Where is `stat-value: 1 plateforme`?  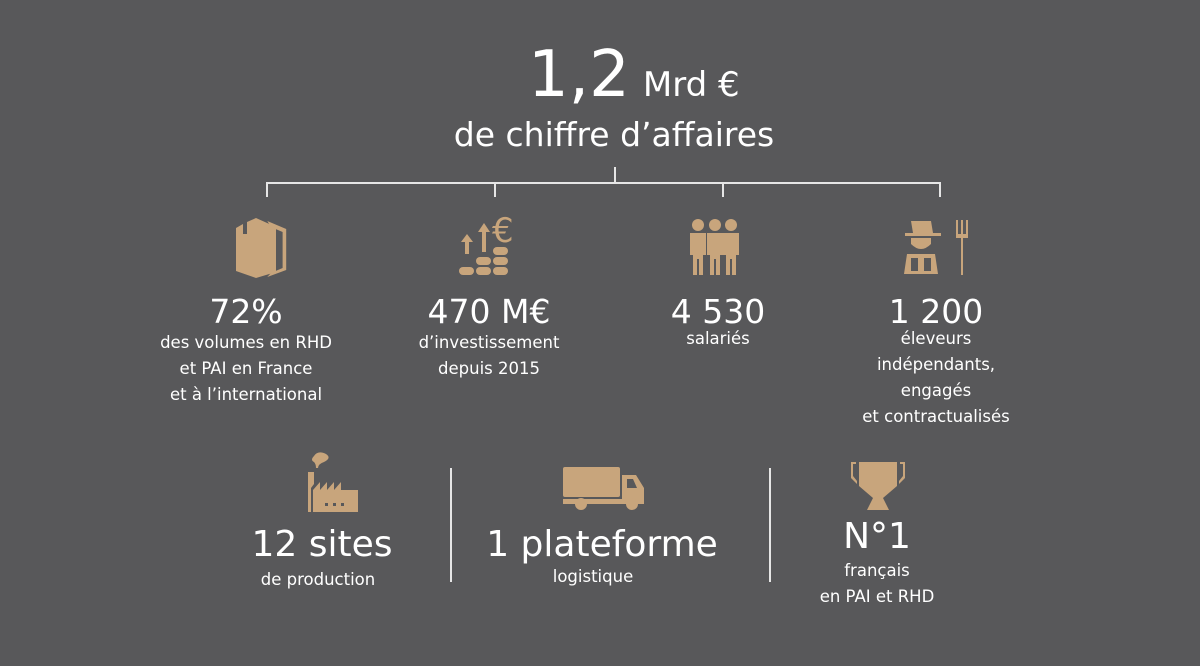
stat-value: 1 plateforme is located at coordinates (602, 544).